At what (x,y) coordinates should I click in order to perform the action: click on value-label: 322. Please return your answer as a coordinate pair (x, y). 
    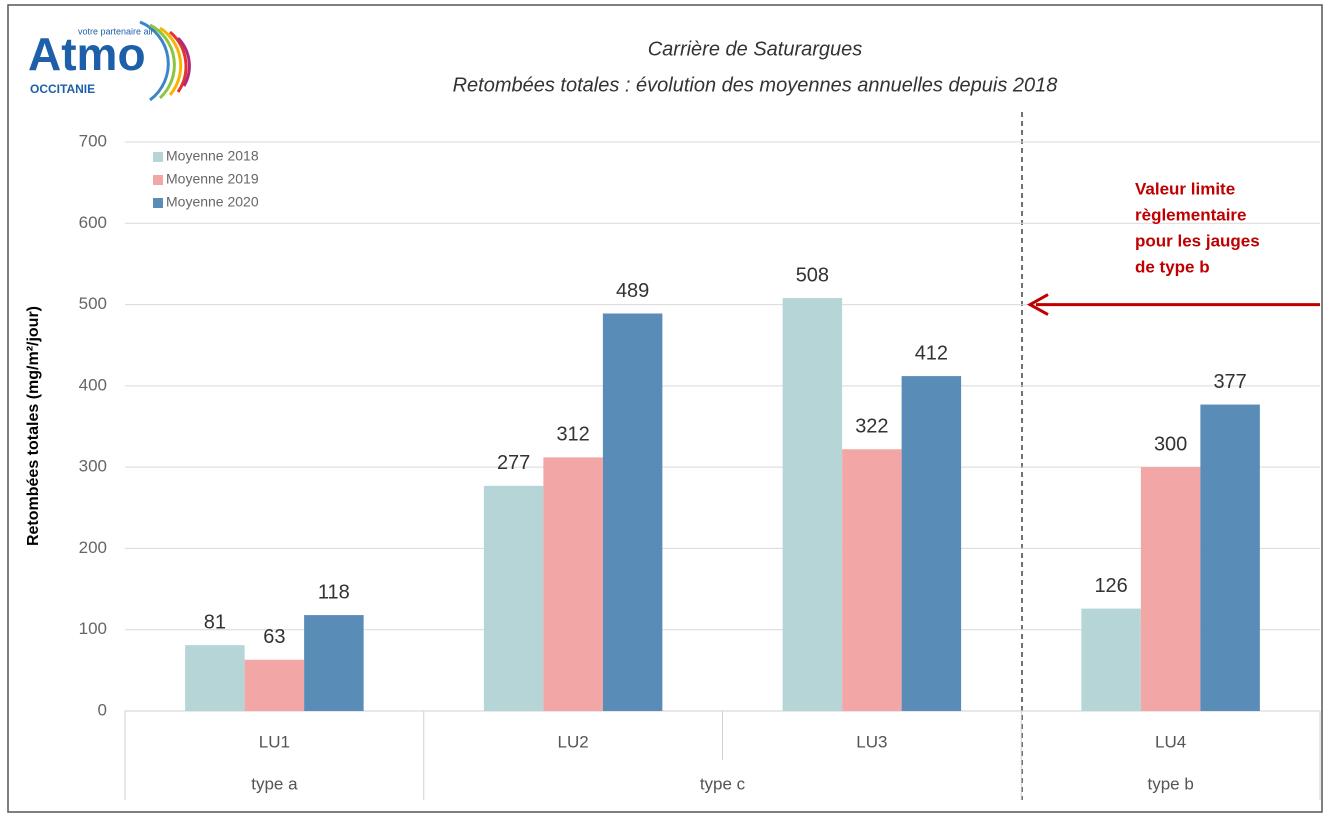
    Looking at the image, I should click on (871, 427).